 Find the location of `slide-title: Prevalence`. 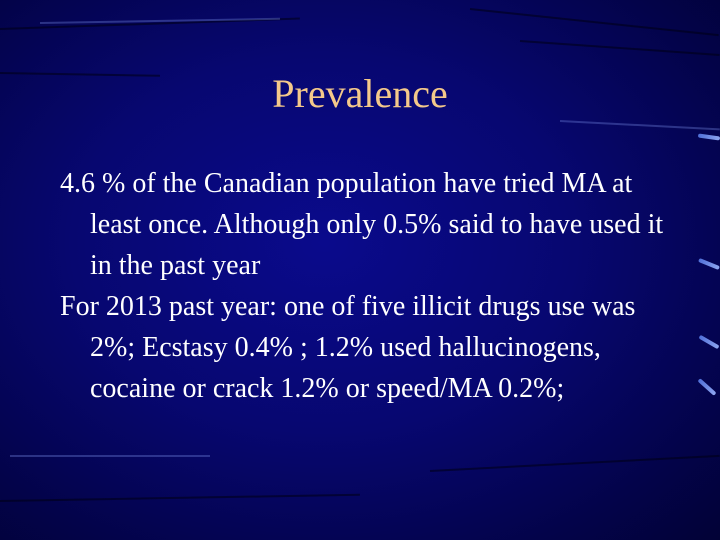

slide-title: Prevalence is located at coordinates (360, 93).